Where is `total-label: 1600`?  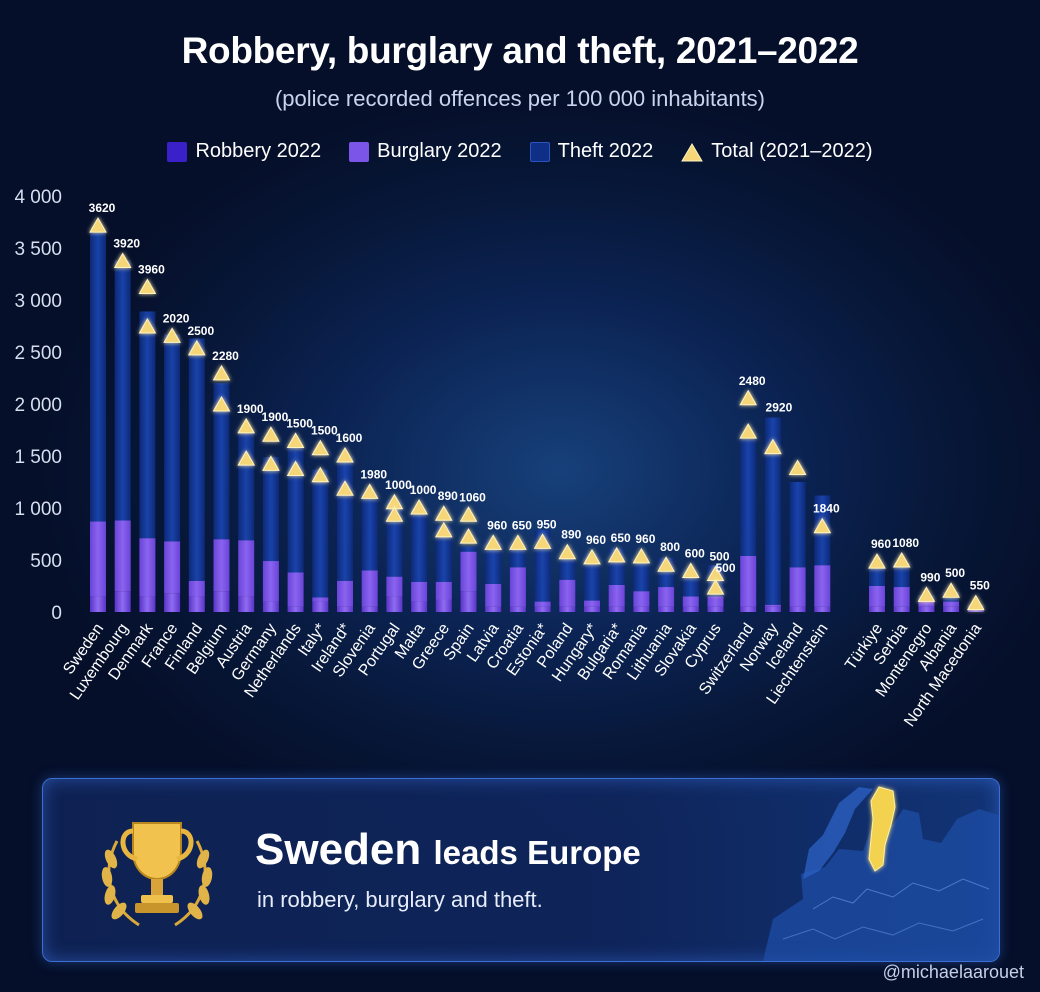
total-label: 1600 is located at coordinates (349, 438).